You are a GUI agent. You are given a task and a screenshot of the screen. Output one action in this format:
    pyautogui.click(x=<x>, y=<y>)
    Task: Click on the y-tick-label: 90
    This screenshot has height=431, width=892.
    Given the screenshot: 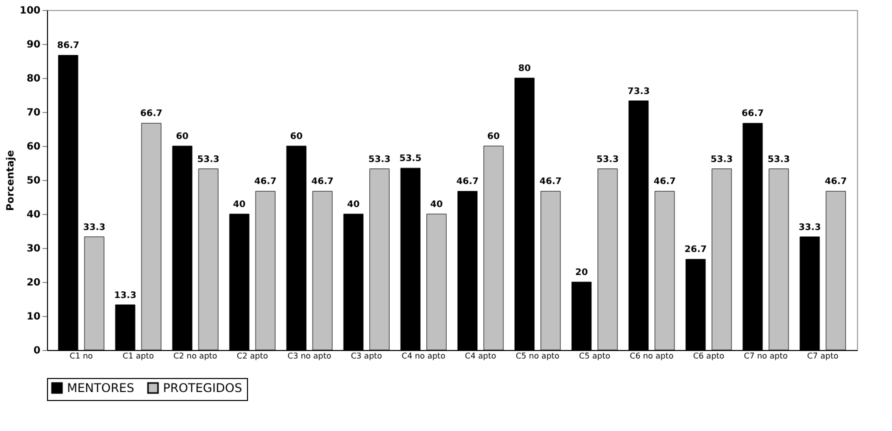 What is the action you would take?
    pyautogui.click(x=33, y=45)
    